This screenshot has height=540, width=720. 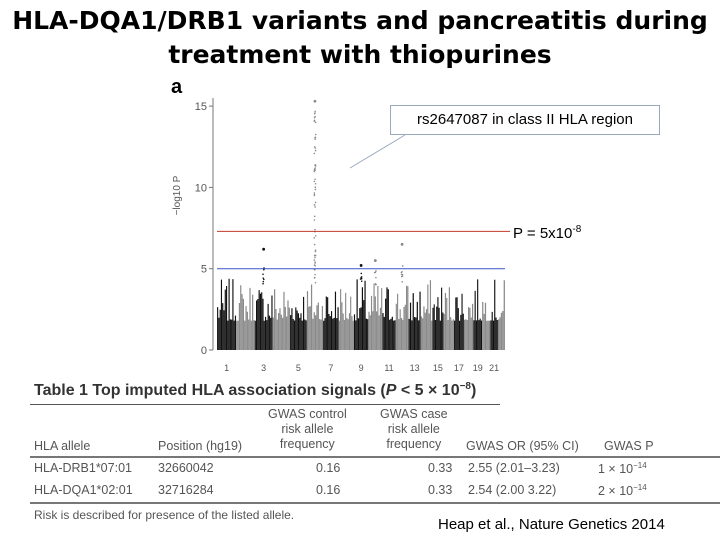 What do you see at coordinates (307, 444) in the screenshot?
I see `header-ctrl-3: frequency` at bounding box center [307, 444].